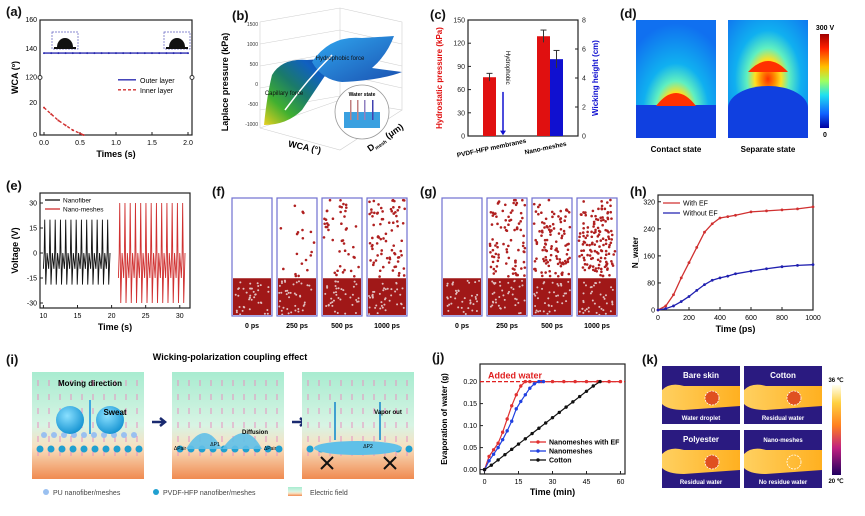 Image resolution: width=865 pixels, height=516 pixels. Describe the element at coordinates (44, 143) in the screenshot. I see `x-tick-label: 0.0` at that location.